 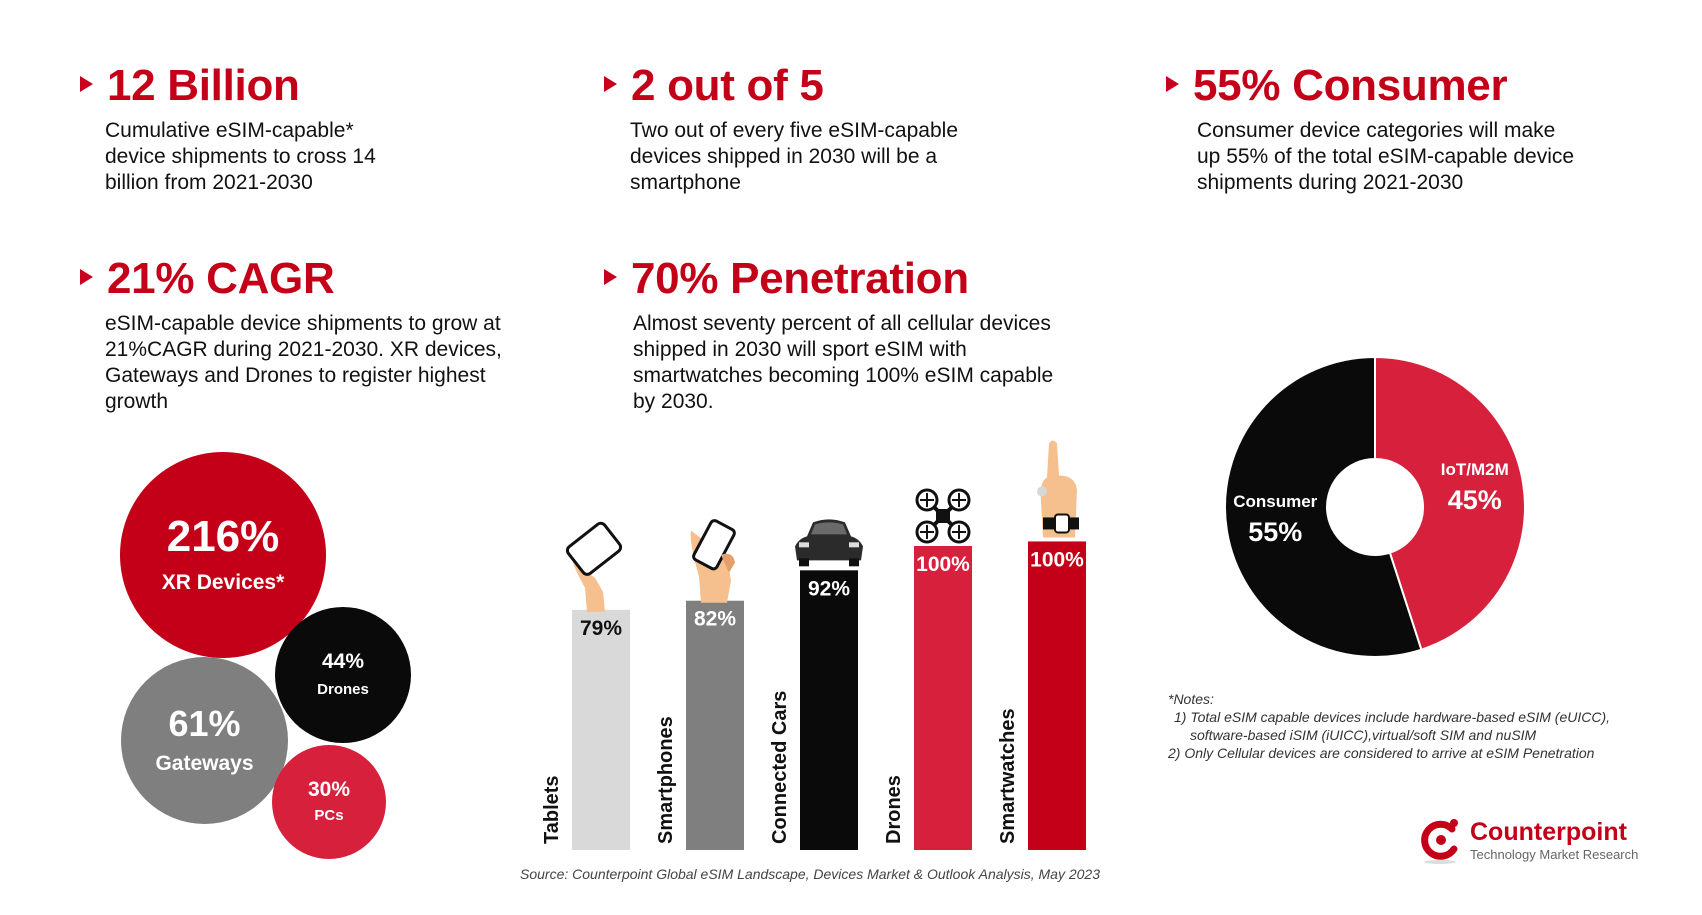 I want to click on slice-iot-m2m, so click(x=1450, y=503).